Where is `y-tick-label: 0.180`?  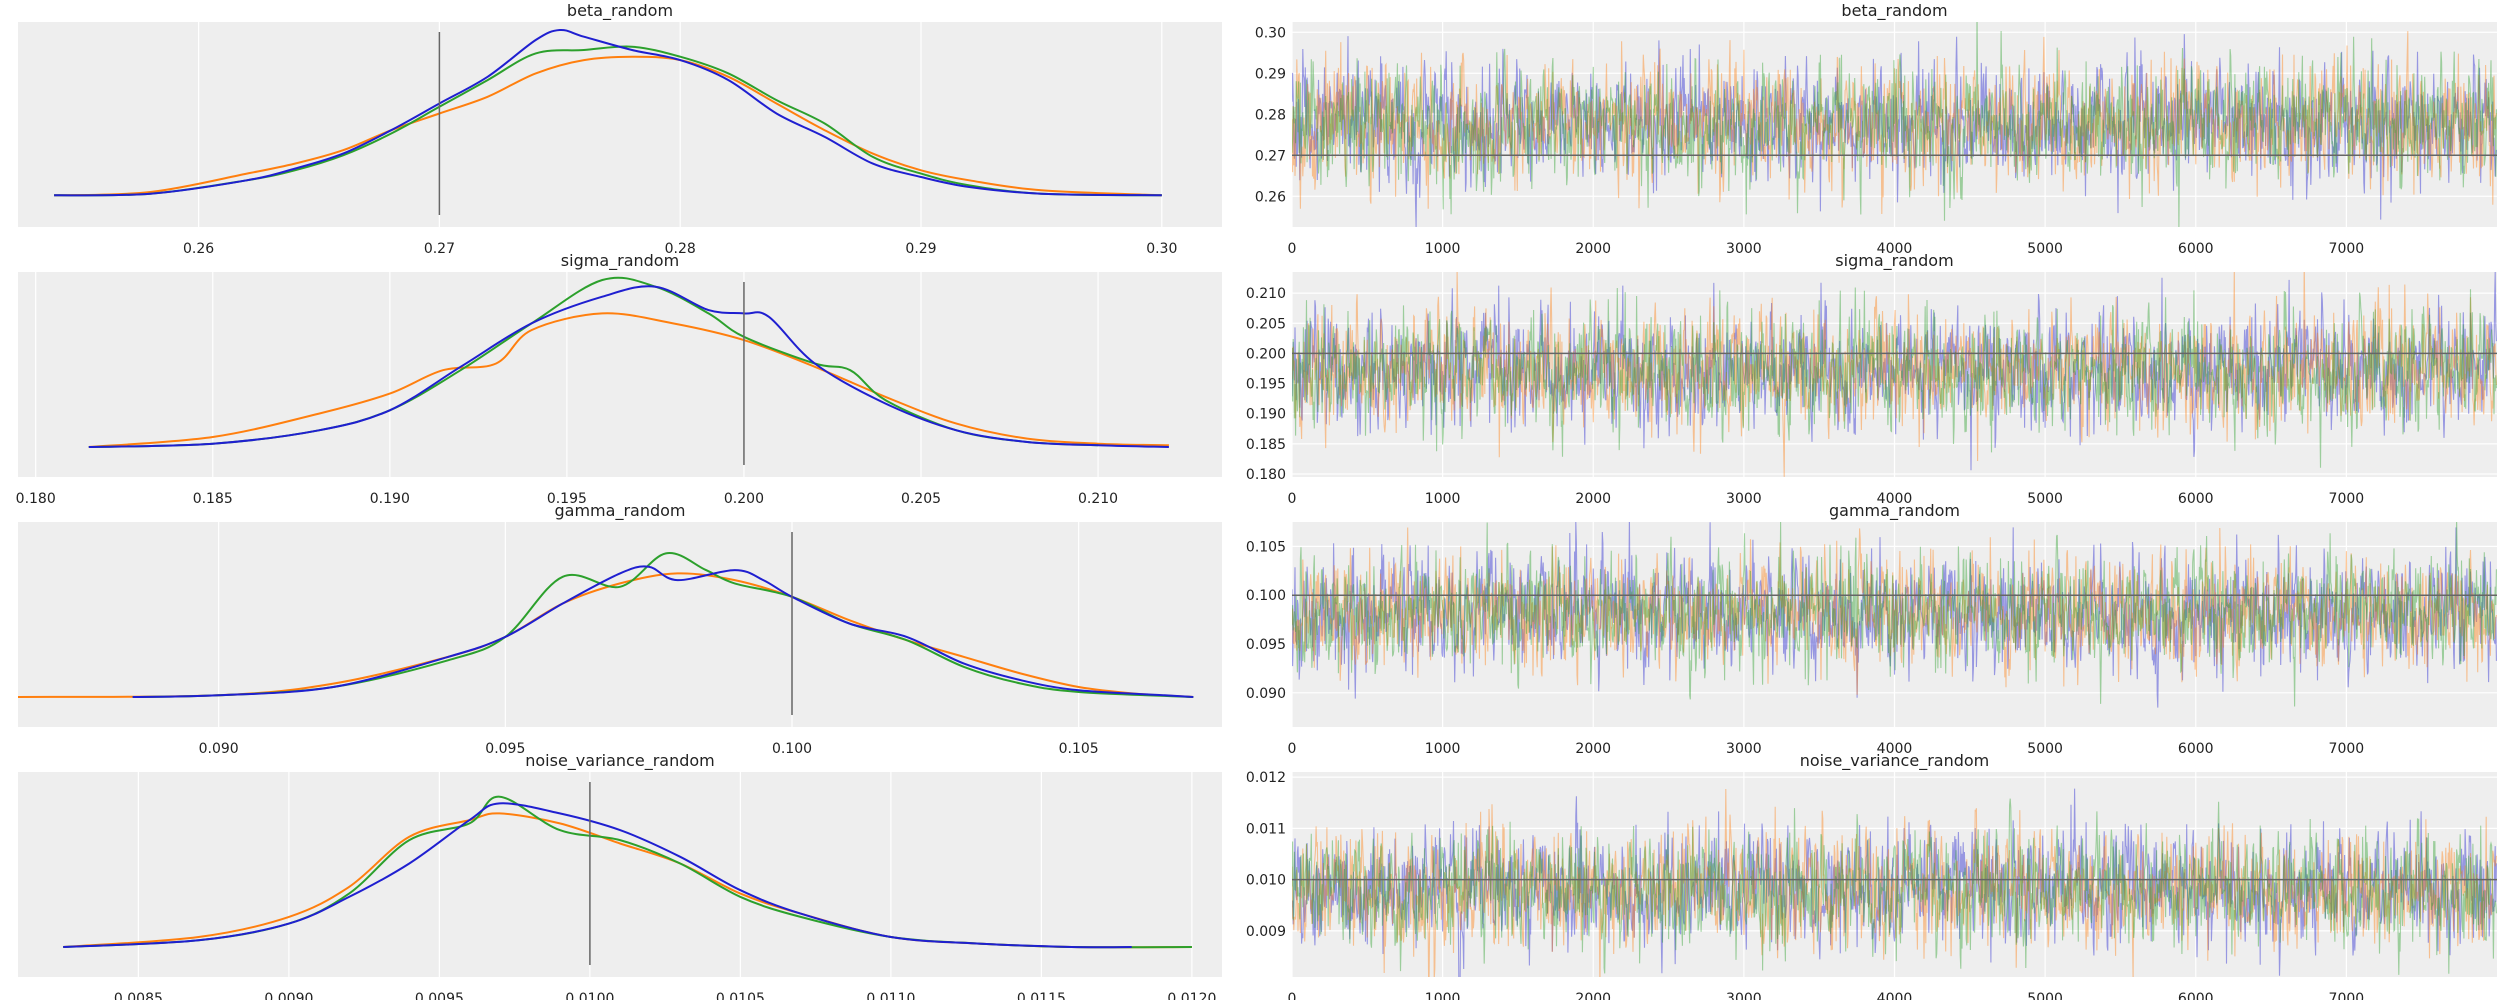 y-tick-label: 0.180 is located at coordinates (1266, 475).